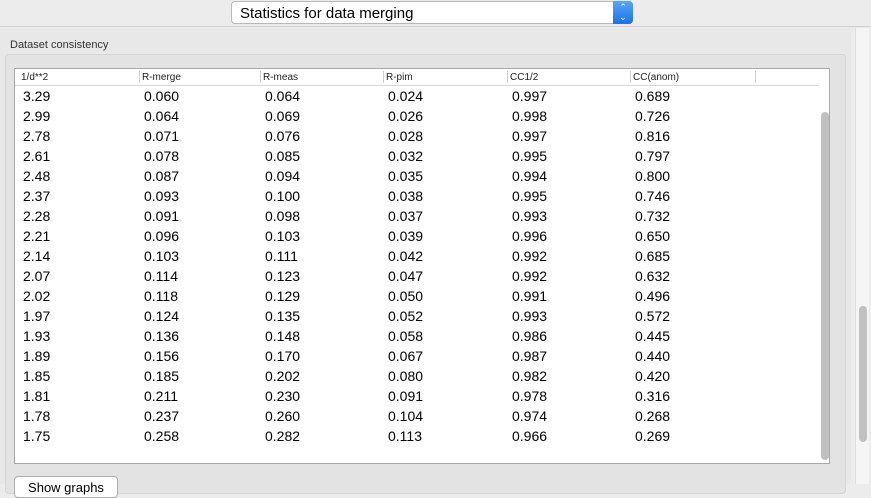  Describe the element at coordinates (37, 156) in the screenshot. I see `table-cell: 2.61` at that location.